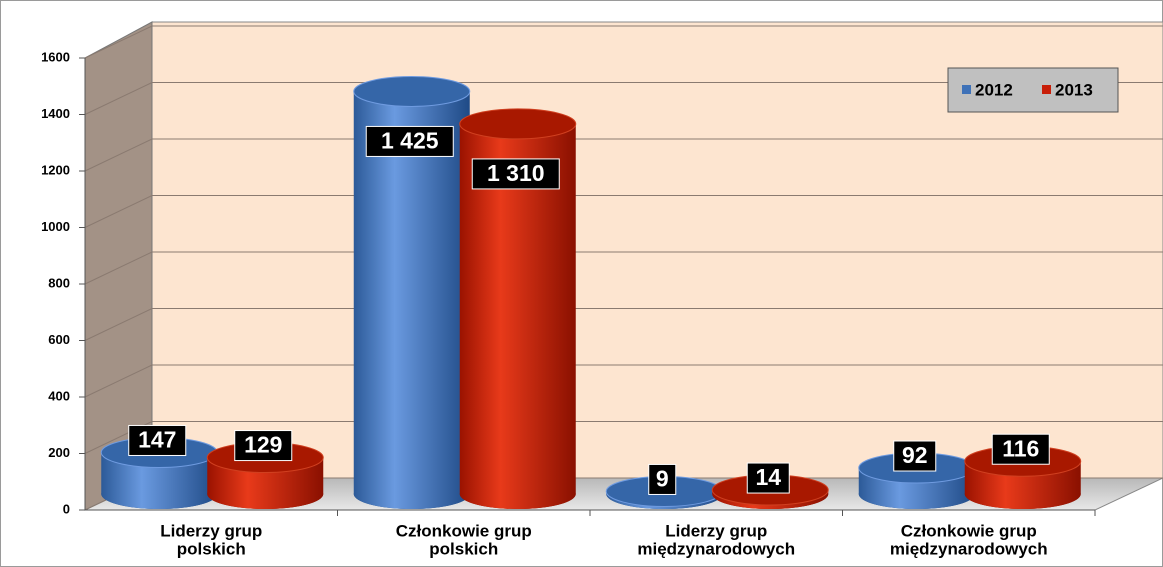  What do you see at coordinates (55, 226) in the screenshot?
I see `y-tick-label: 1000` at bounding box center [55, 226].